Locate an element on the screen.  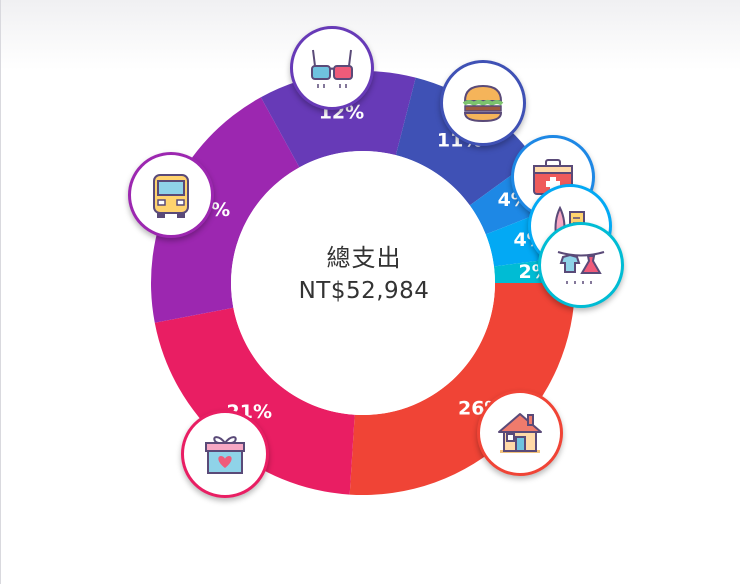
3d-glasses-icon is located at coordinates (332, 68).